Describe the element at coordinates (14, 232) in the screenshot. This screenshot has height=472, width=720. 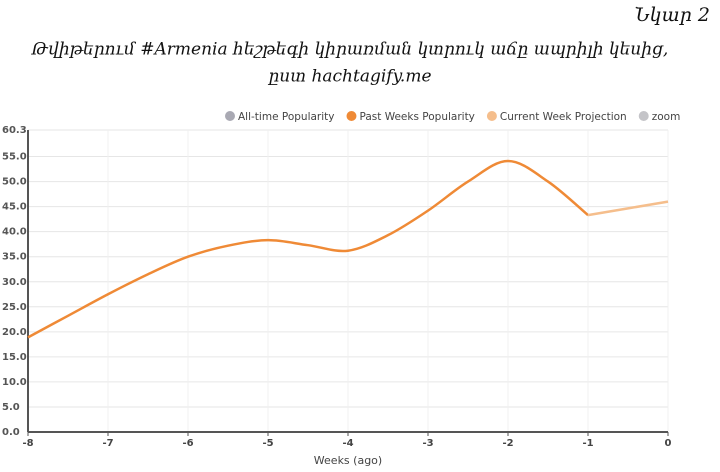
I see `y-tick-label: 40.0` at that location.